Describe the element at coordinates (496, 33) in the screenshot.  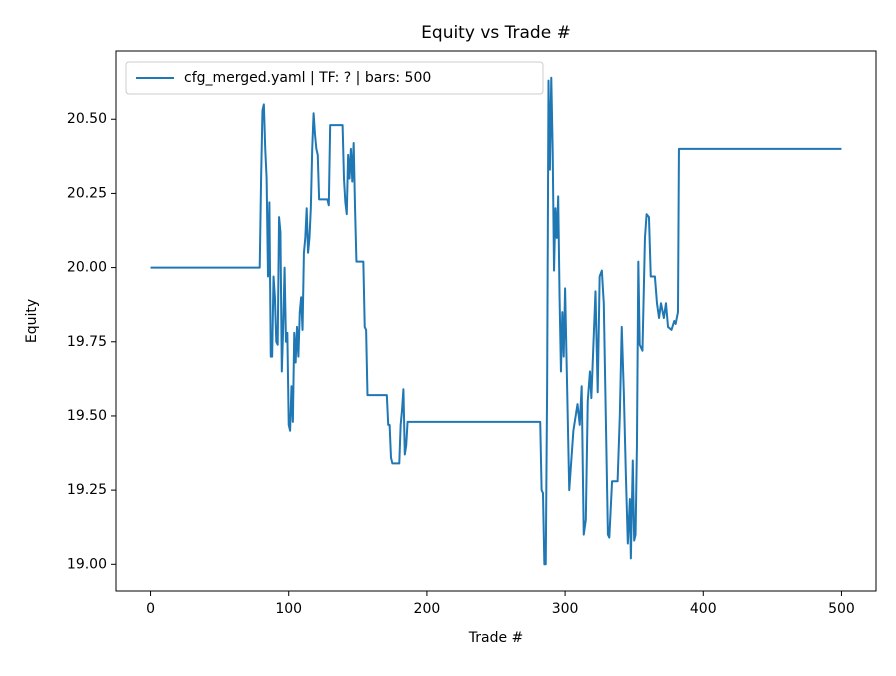
I see `chart-title: Equity vs Trade #` at that location.